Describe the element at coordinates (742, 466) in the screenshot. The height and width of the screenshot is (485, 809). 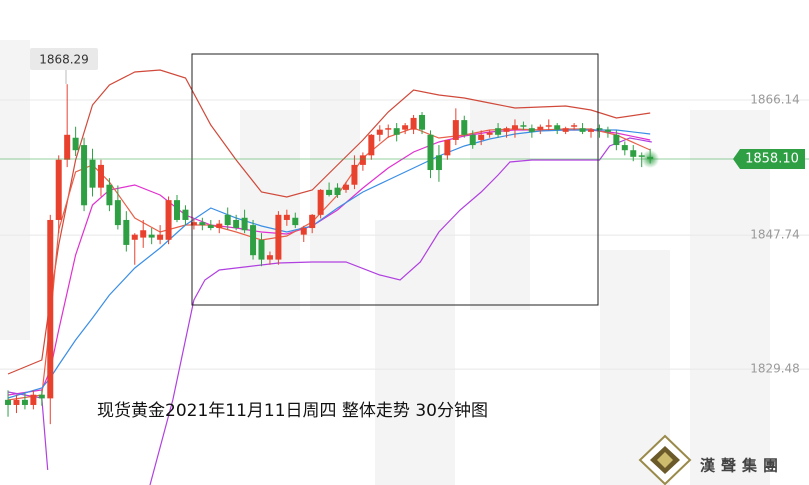
I see `logo-text: 漢聲集團` at that location.